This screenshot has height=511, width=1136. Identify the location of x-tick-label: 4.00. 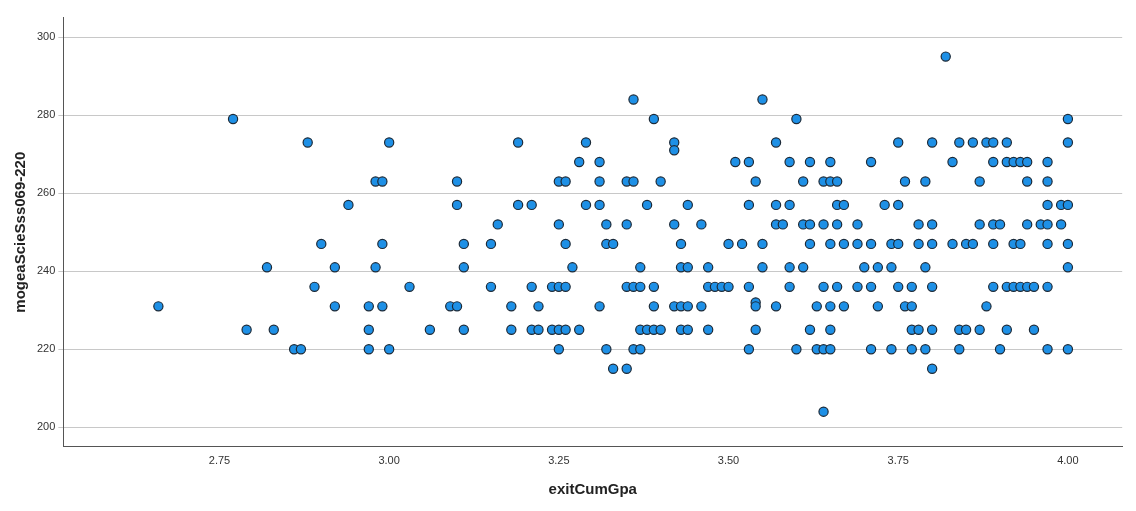
(1068, 460).